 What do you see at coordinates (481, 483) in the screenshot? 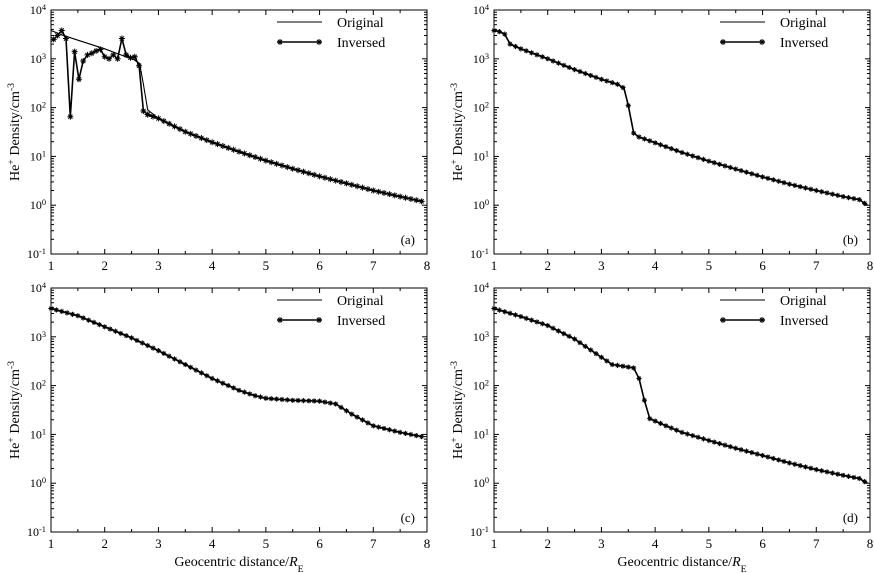
I see `y-tick-label: 10⁰` at bounding box center [481, 483].